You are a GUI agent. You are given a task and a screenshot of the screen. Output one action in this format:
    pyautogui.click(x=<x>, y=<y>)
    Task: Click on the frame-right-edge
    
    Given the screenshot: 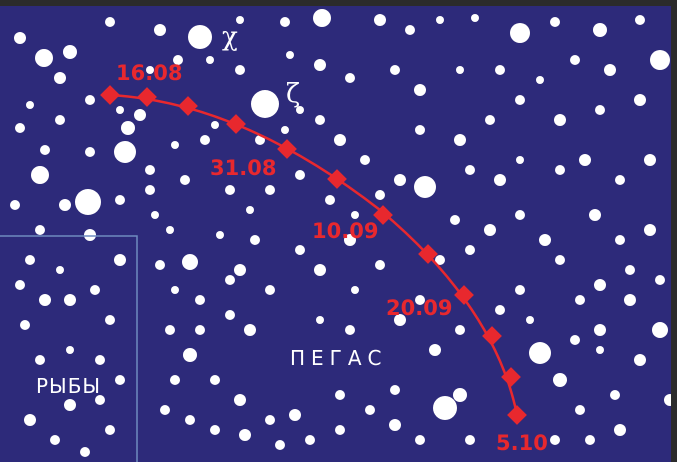 What is the action you would take?
    pyautogui.click(x=674, y=231)
    